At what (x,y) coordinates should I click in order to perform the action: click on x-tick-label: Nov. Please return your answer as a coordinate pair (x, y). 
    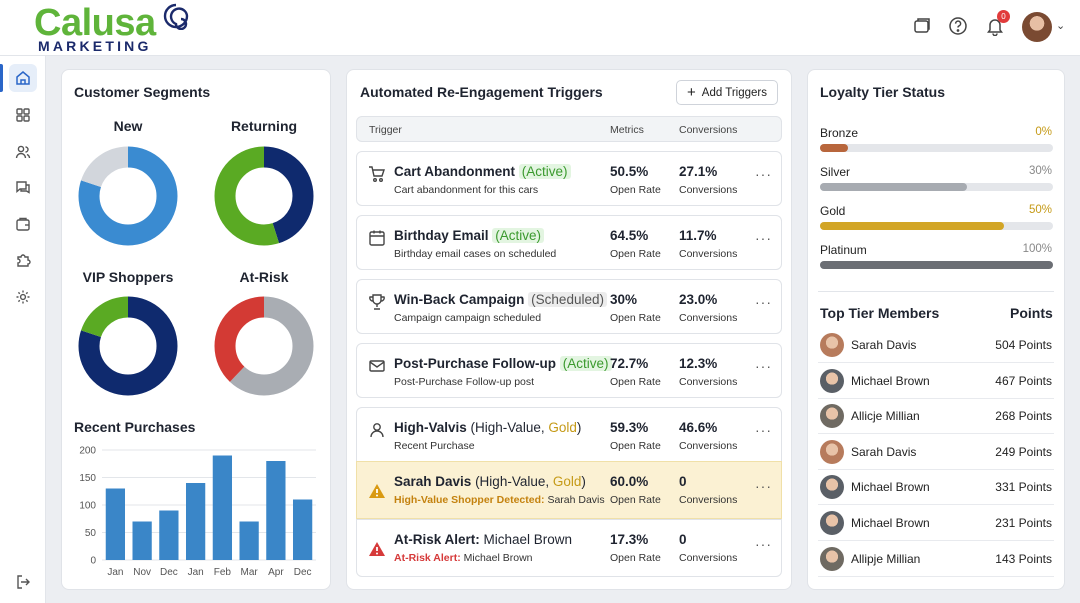
    Looking at the image, I should click on (142, 572).